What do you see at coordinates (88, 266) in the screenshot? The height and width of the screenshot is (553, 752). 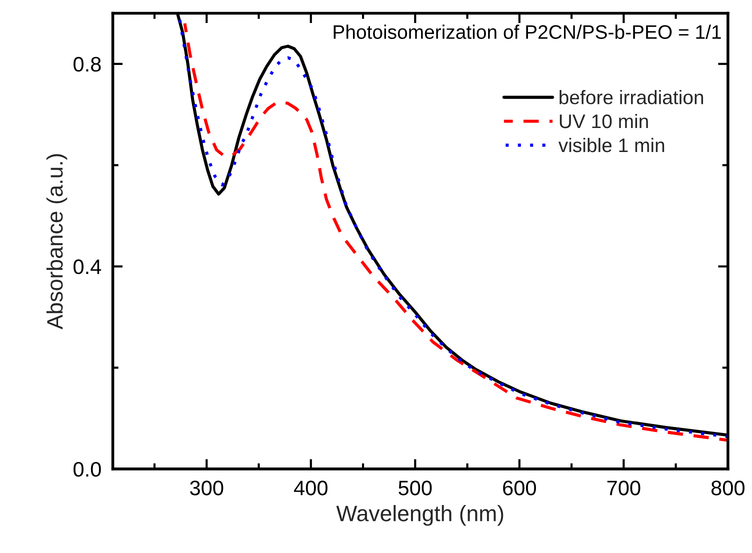 I see `y-tick-label: 0.4` at bounding box center [88, 266].